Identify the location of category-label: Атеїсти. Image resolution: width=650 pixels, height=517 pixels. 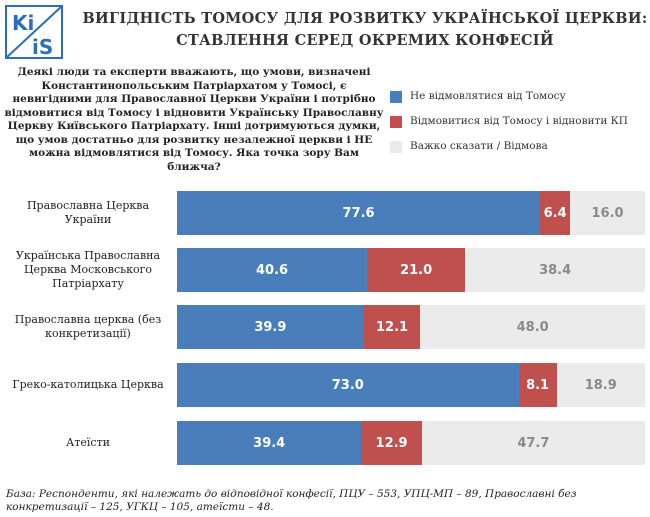
(88, 442).